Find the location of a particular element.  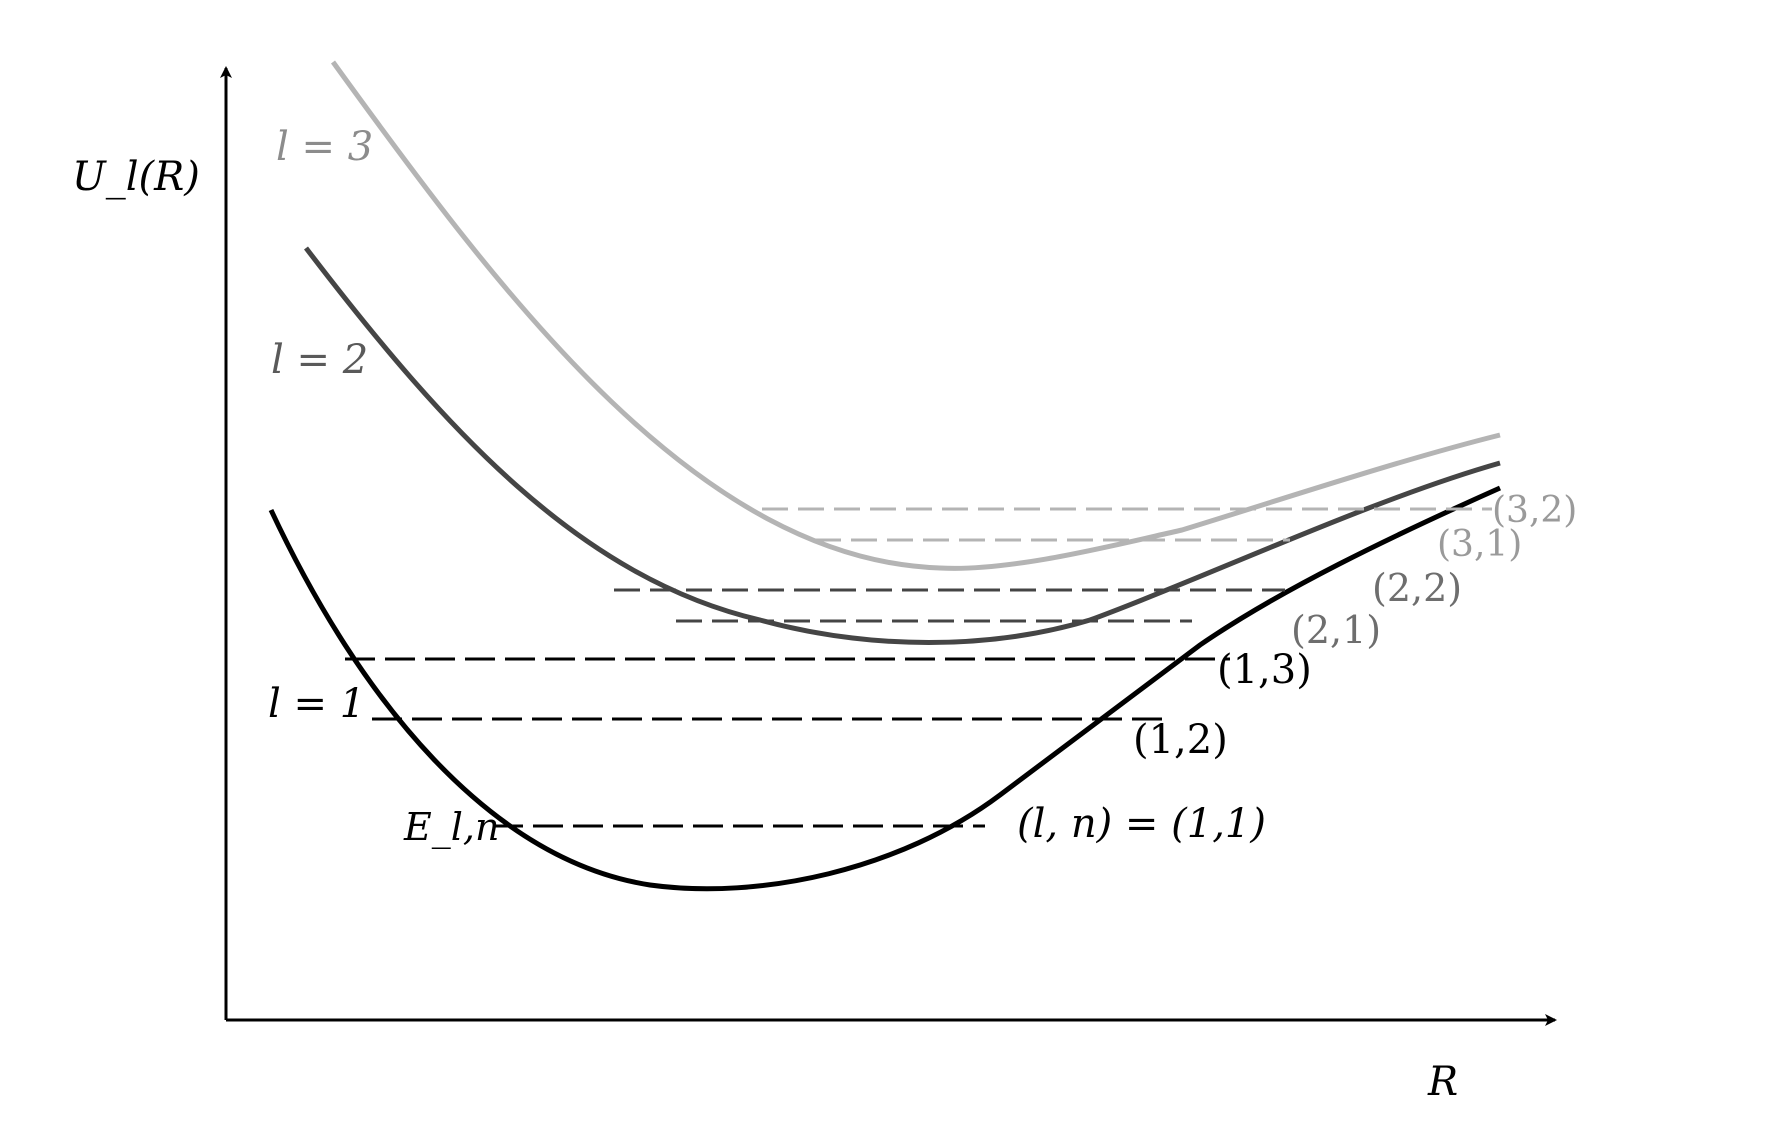

level-label-2-2: (2,2) is located at coordinates (1417, 588).